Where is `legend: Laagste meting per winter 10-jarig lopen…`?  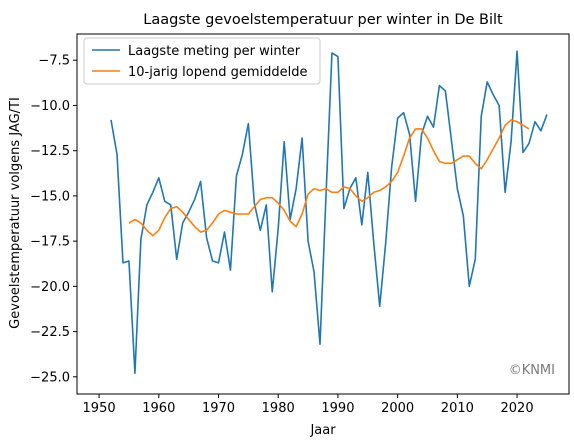 legend: Laagste meting per winter 10-jarig lopen… is located at coordinates (202, 61).